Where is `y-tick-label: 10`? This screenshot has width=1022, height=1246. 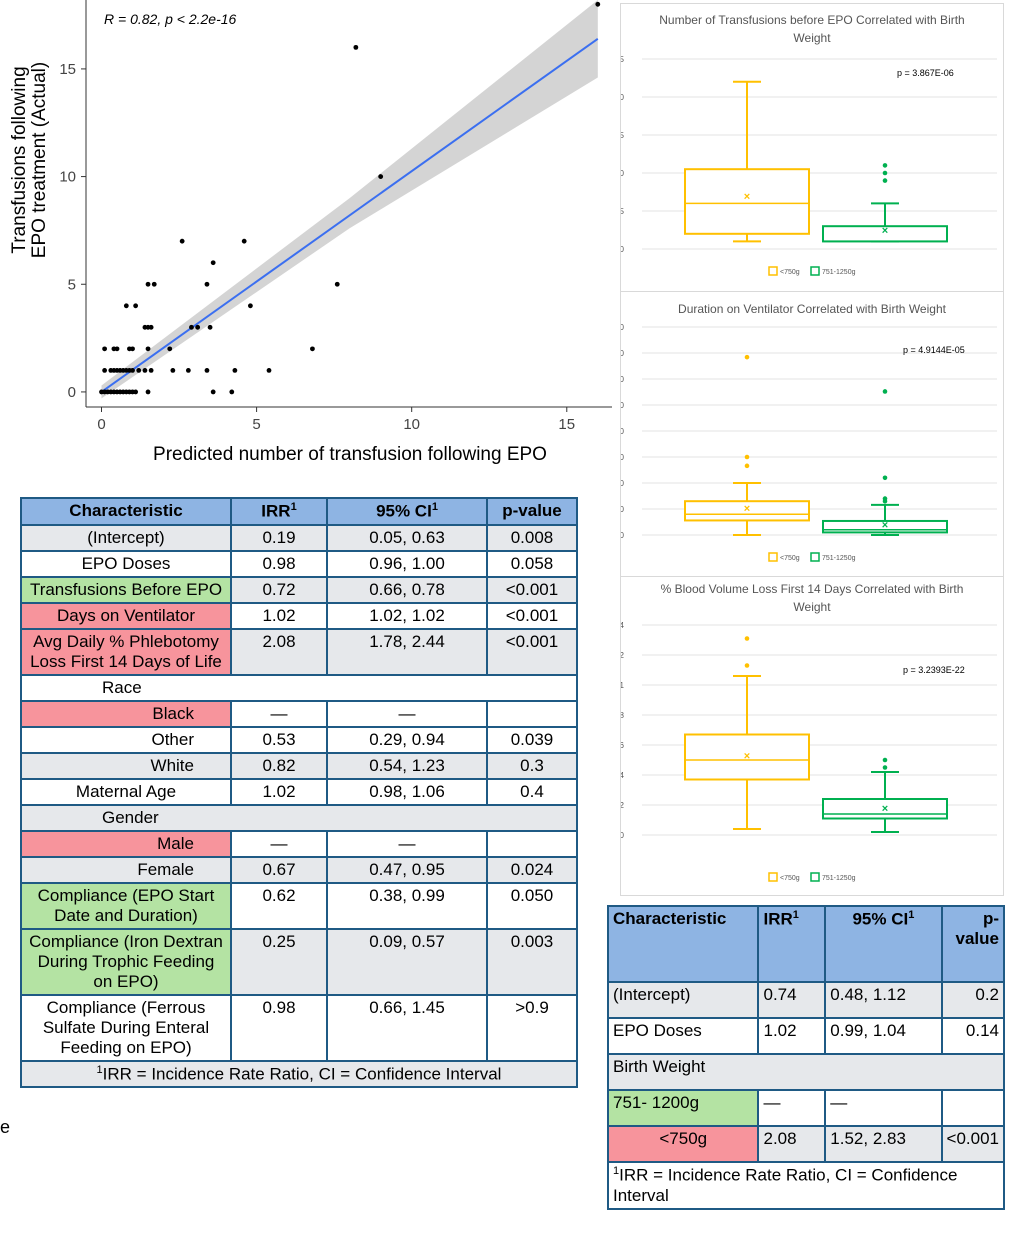 y-tick-label: 10 is located at coordinates (67, 177).